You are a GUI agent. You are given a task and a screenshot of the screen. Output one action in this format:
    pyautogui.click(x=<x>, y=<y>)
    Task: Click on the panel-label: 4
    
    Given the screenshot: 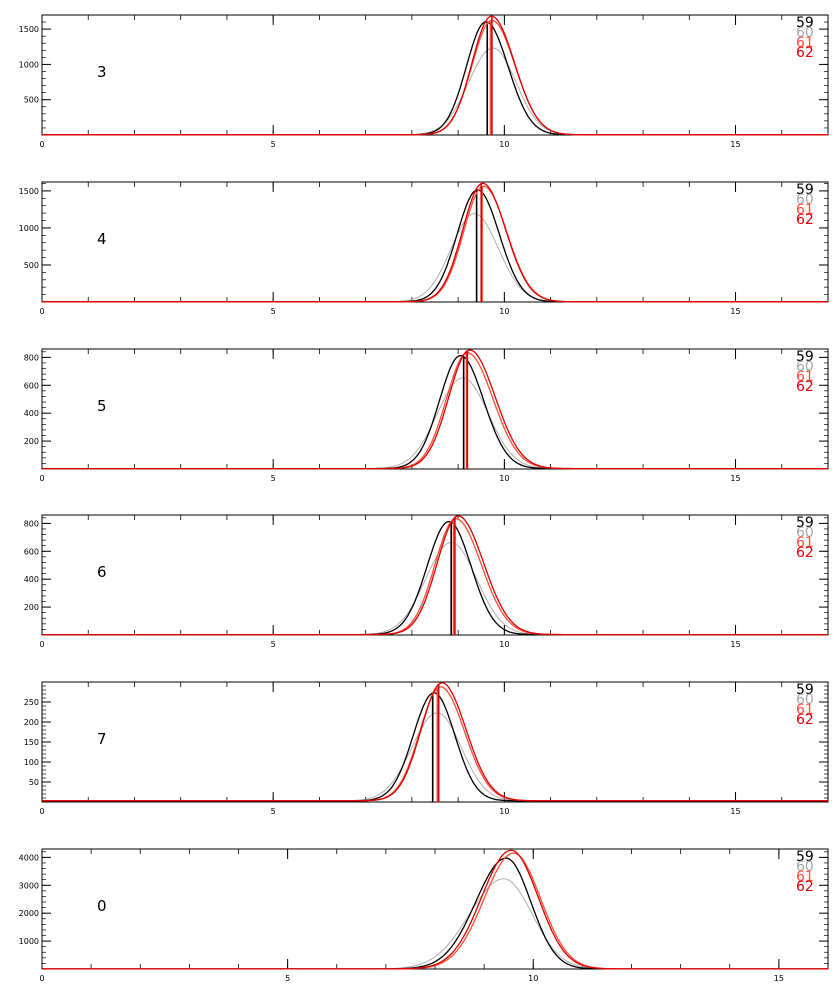 What is the action you would take?
    pyautogui.click(x=102, y=239)
    